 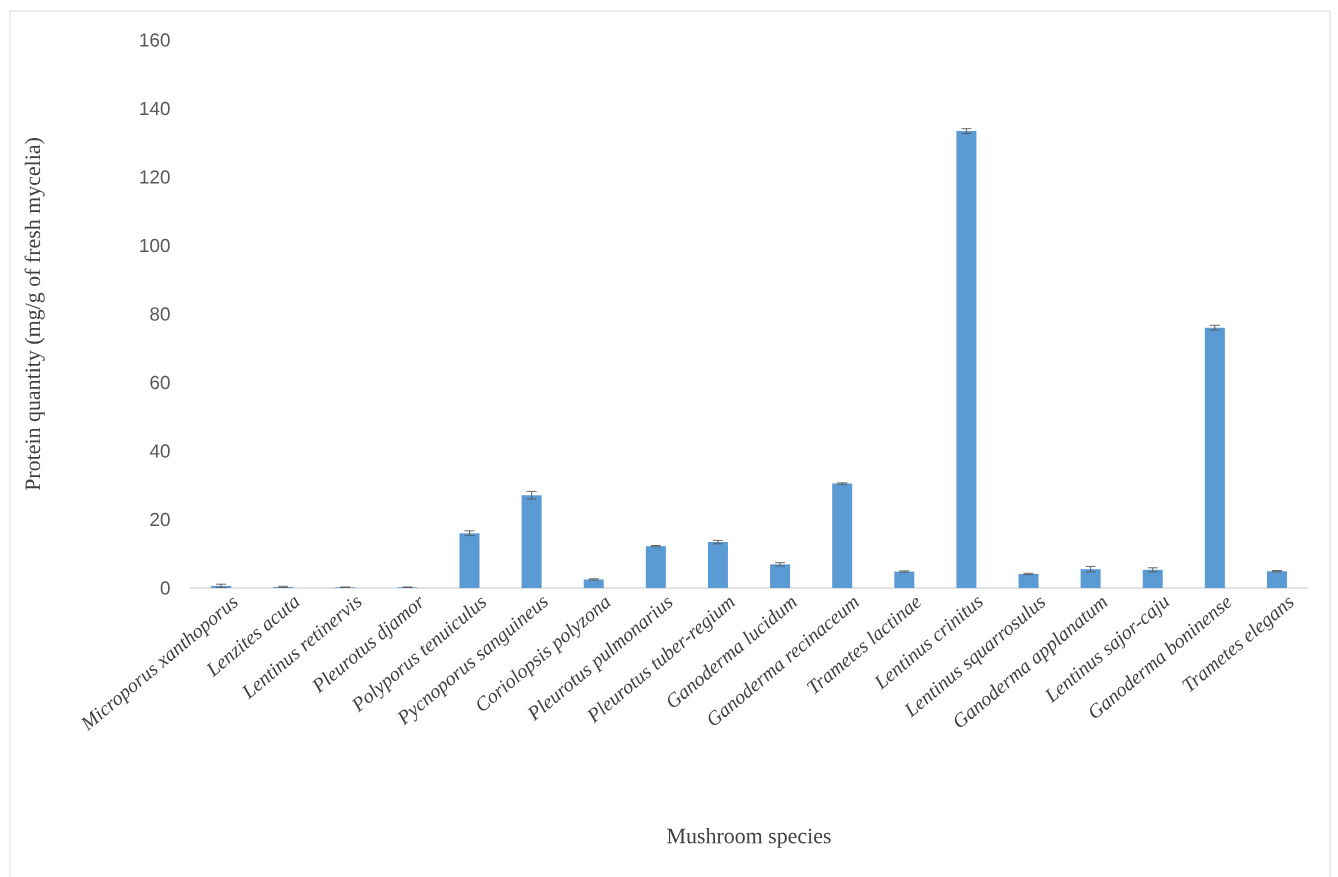 What do you see at coordinates (165, 588) in the screenshot?
I see `y-tick-label: 0` at bounding box center [165, 588].